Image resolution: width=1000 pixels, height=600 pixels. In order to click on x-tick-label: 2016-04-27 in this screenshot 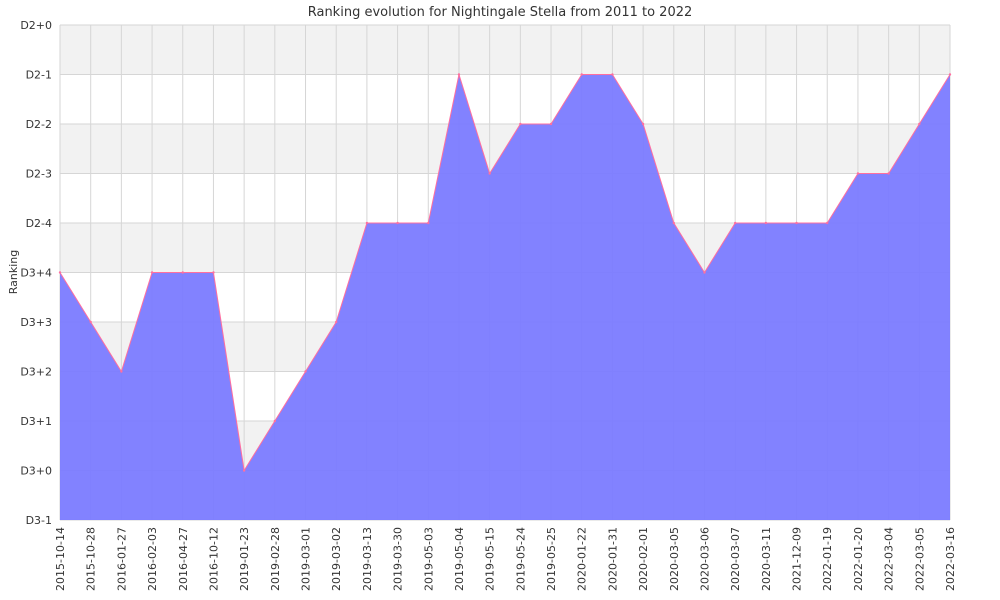, I will do `click(183, 559)`.